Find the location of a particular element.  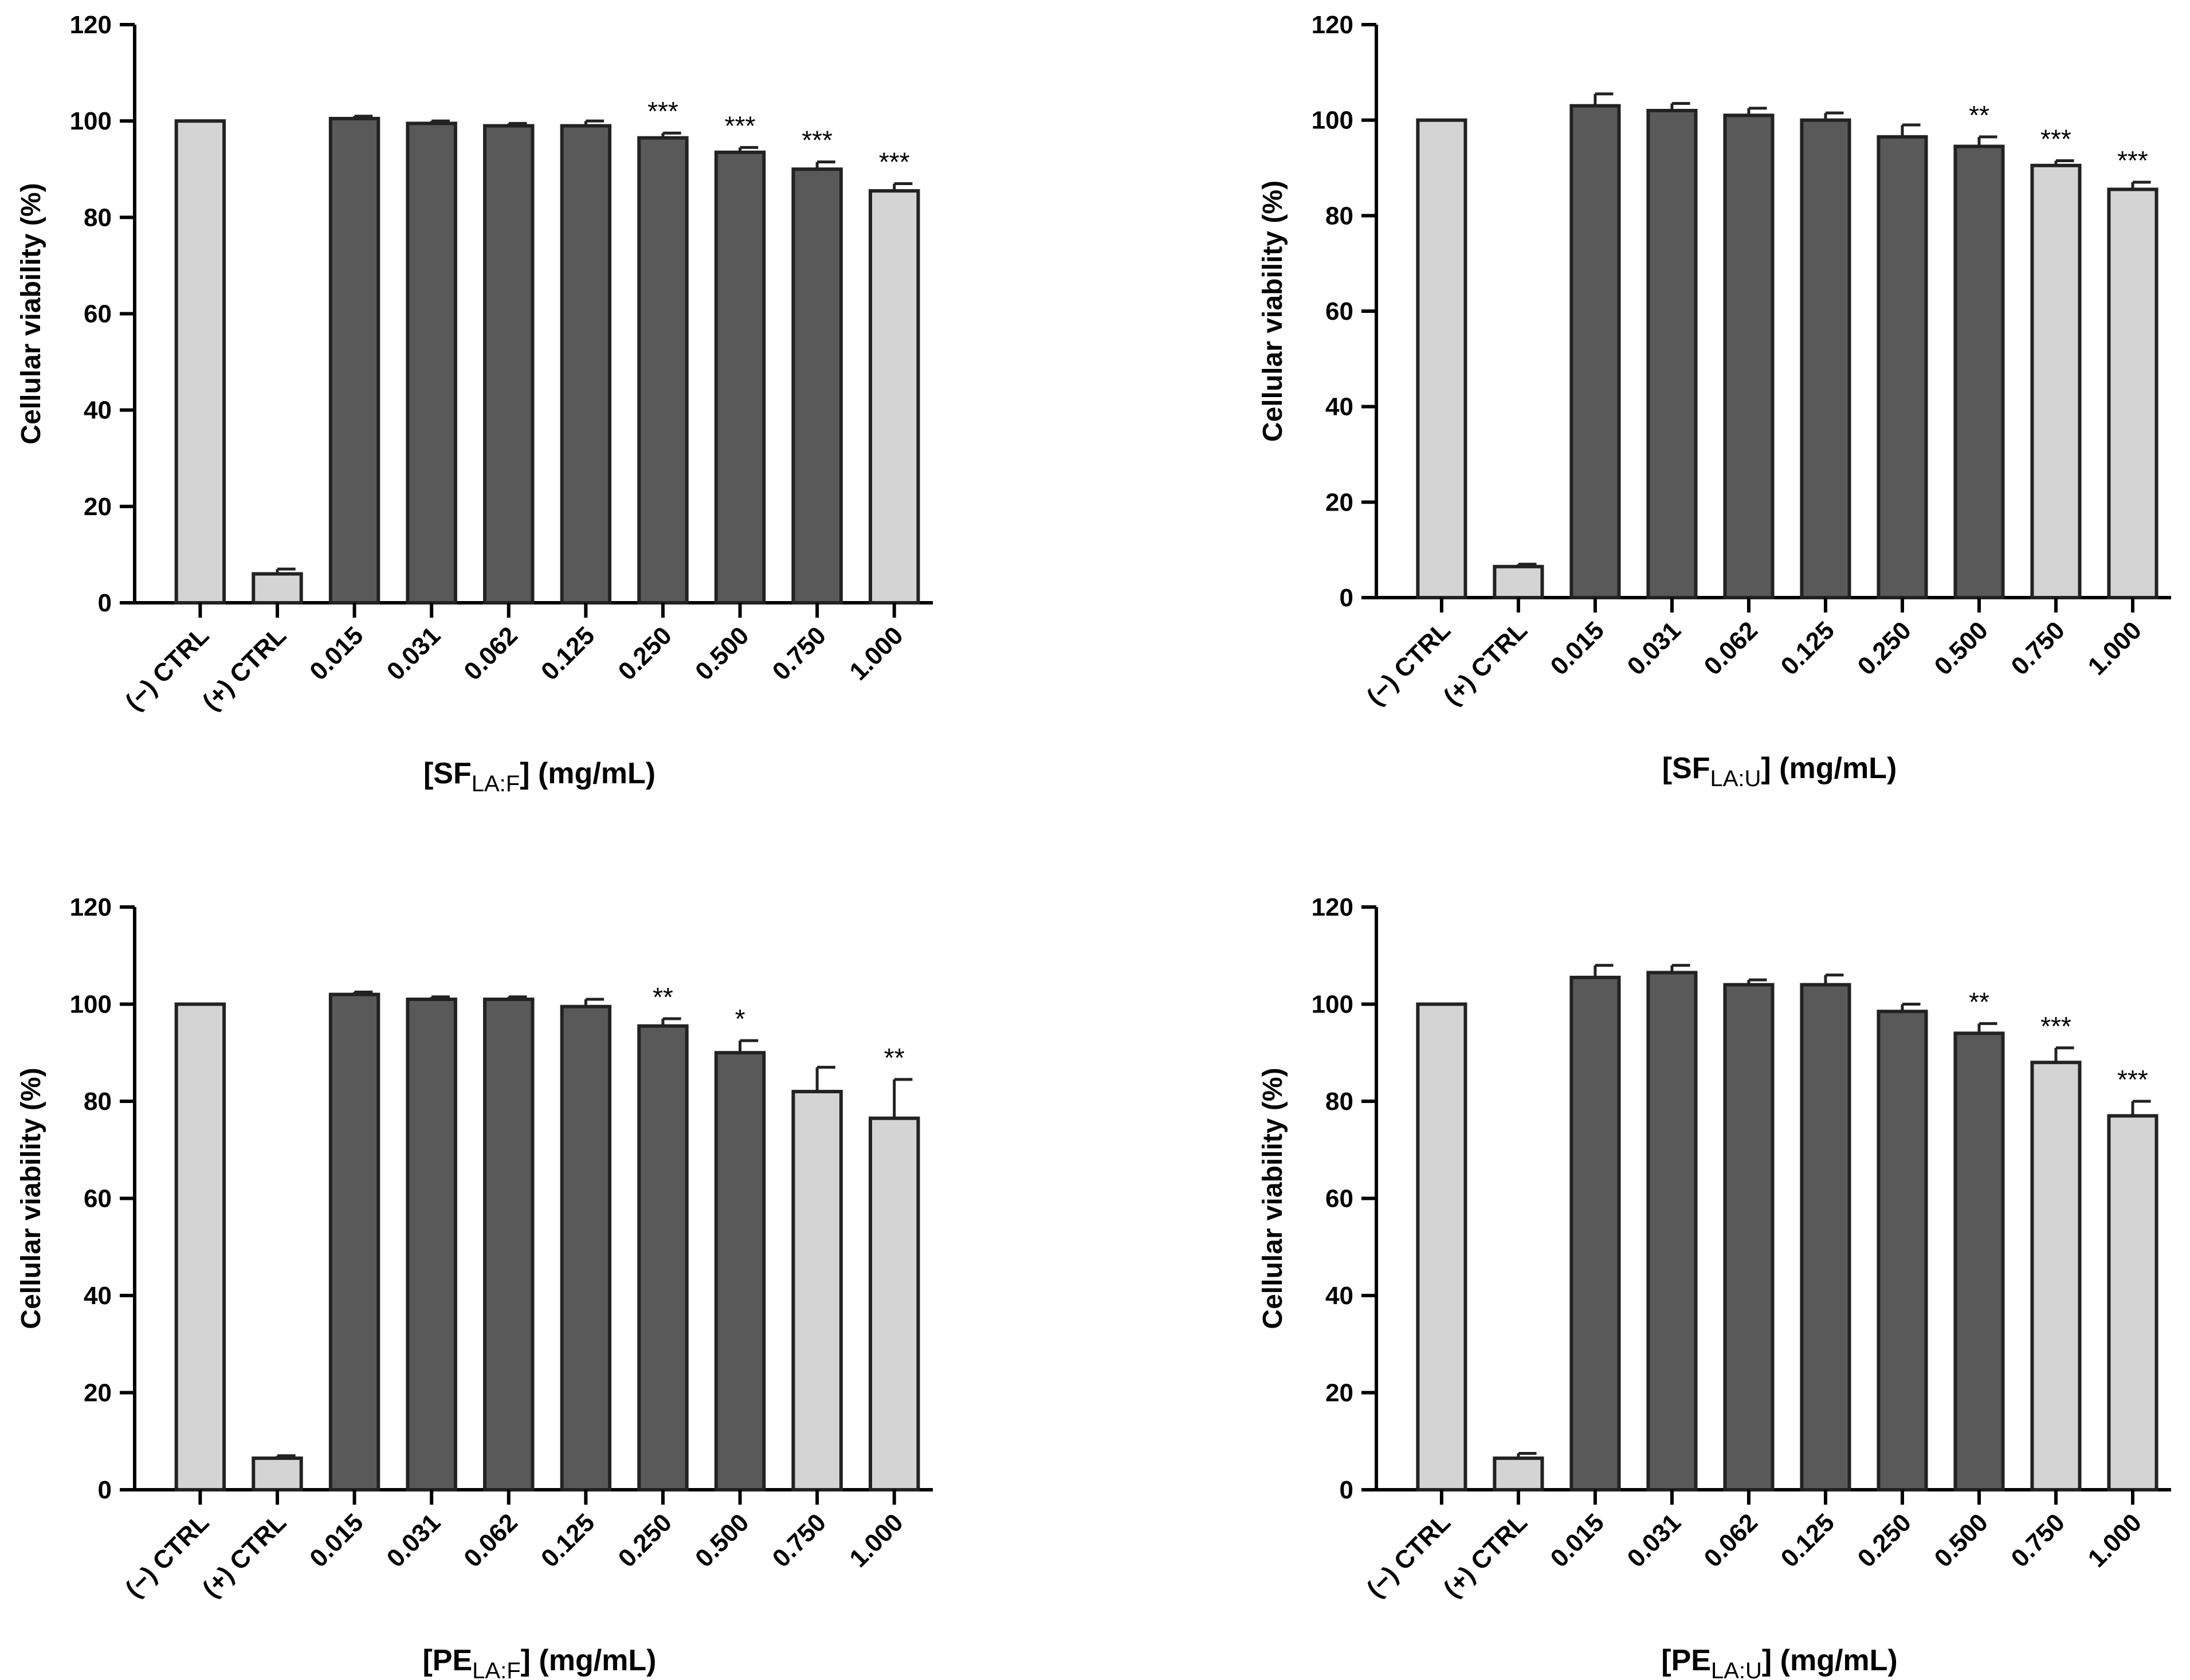

x-axis-label: [SFLA:U] (mg/mL) is located at coordinates (1779, 771).